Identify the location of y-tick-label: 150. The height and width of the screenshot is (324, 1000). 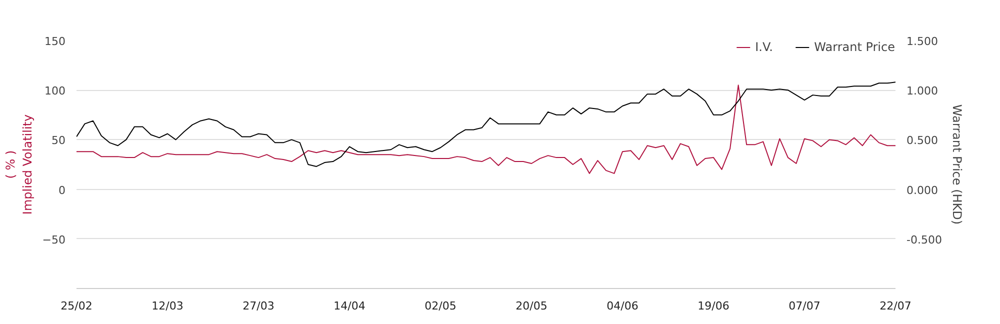
(55, 41).